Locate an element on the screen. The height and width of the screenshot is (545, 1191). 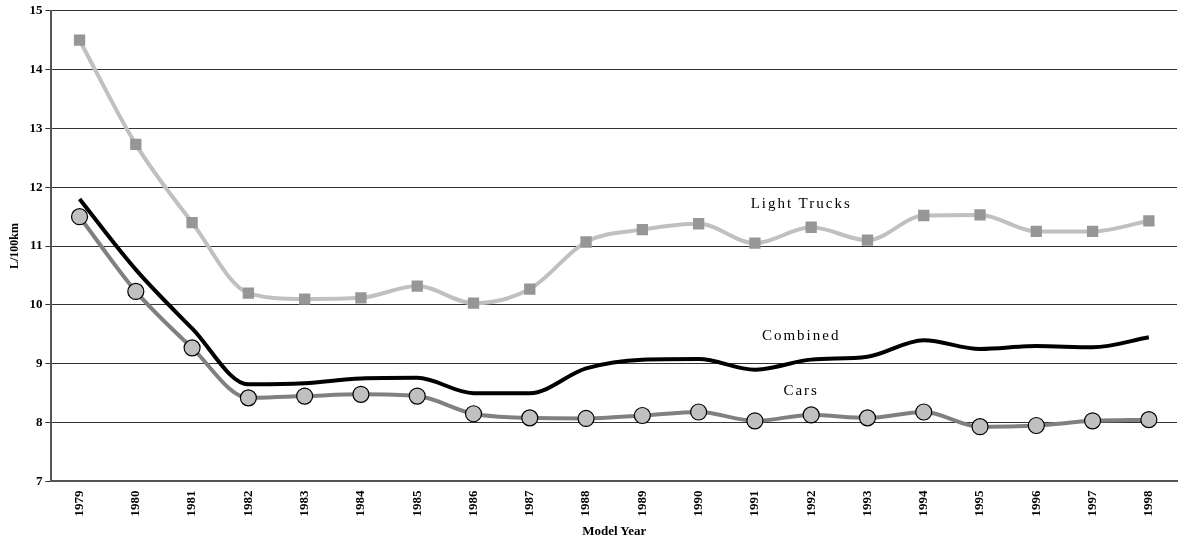
y-tick-label: 8 is located at coordinates (39, 421).